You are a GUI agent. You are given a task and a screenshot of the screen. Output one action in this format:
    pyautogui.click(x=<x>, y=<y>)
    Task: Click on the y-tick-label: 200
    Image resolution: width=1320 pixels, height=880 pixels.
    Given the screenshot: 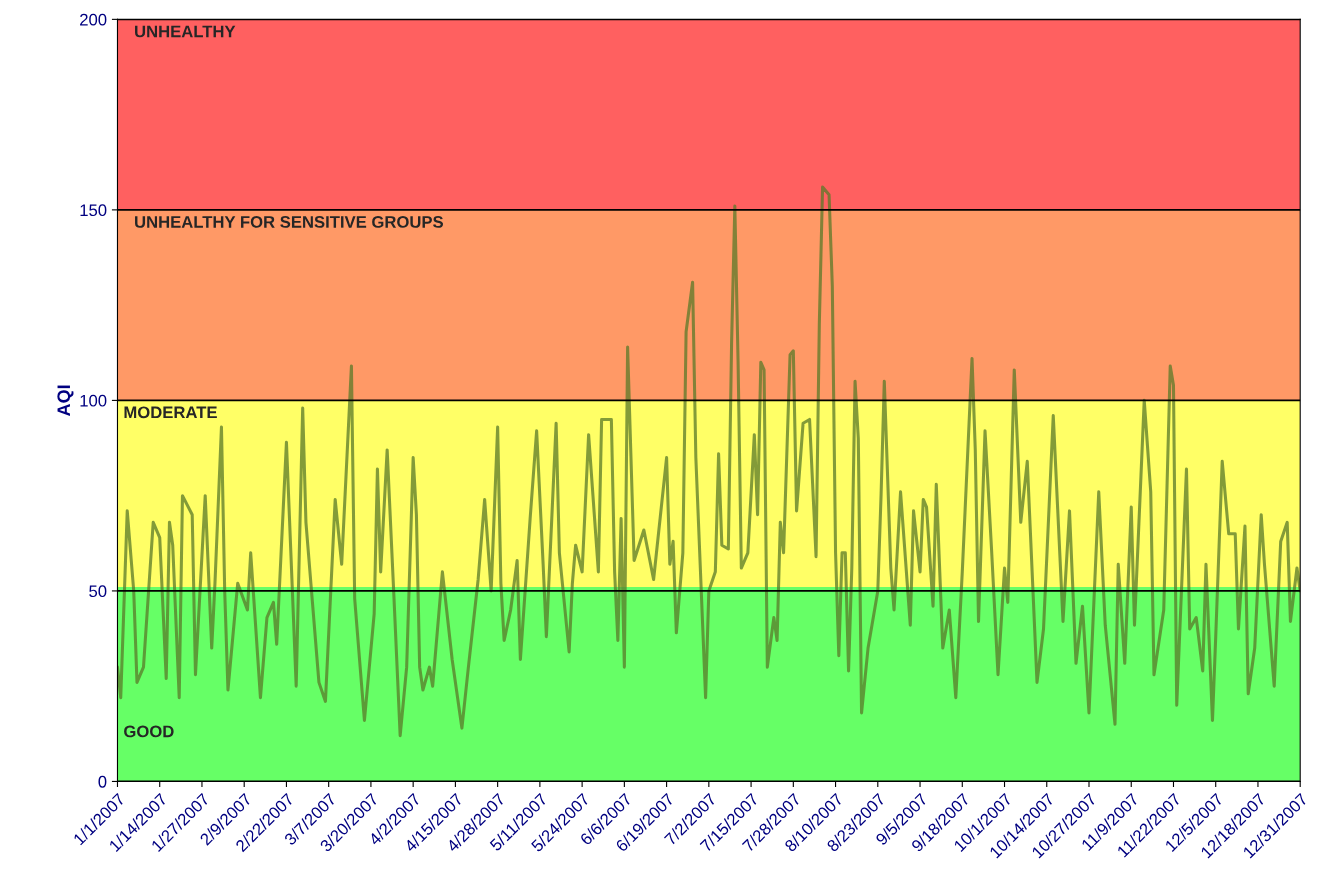 What is the action you would take?
    pyautogui.click(x=93, y=19)
    